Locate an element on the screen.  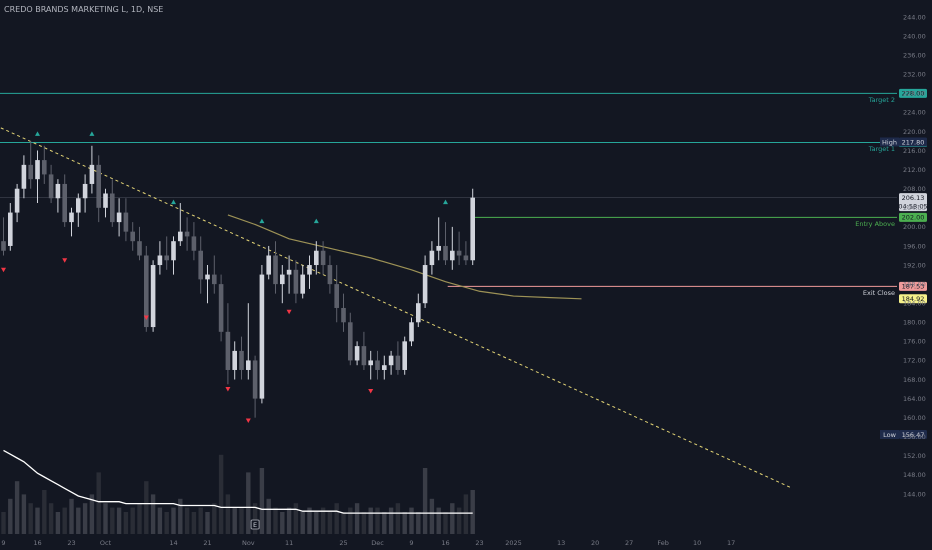
ma-price-tag-bg is located at coordinates (913, 299).